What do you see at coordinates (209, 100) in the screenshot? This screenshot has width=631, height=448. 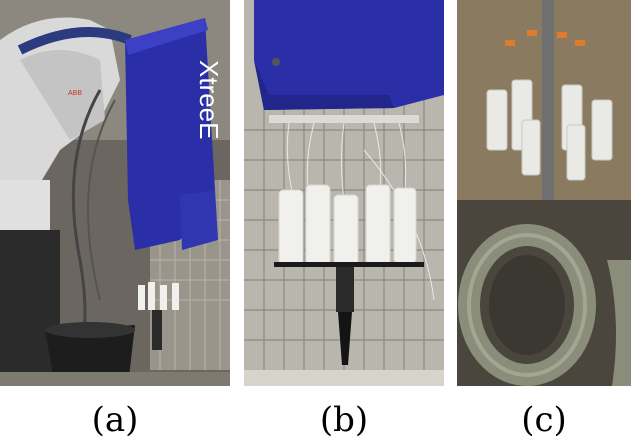 I see `effector-brand-label: XtreeE` at bounding box center [209, 100].